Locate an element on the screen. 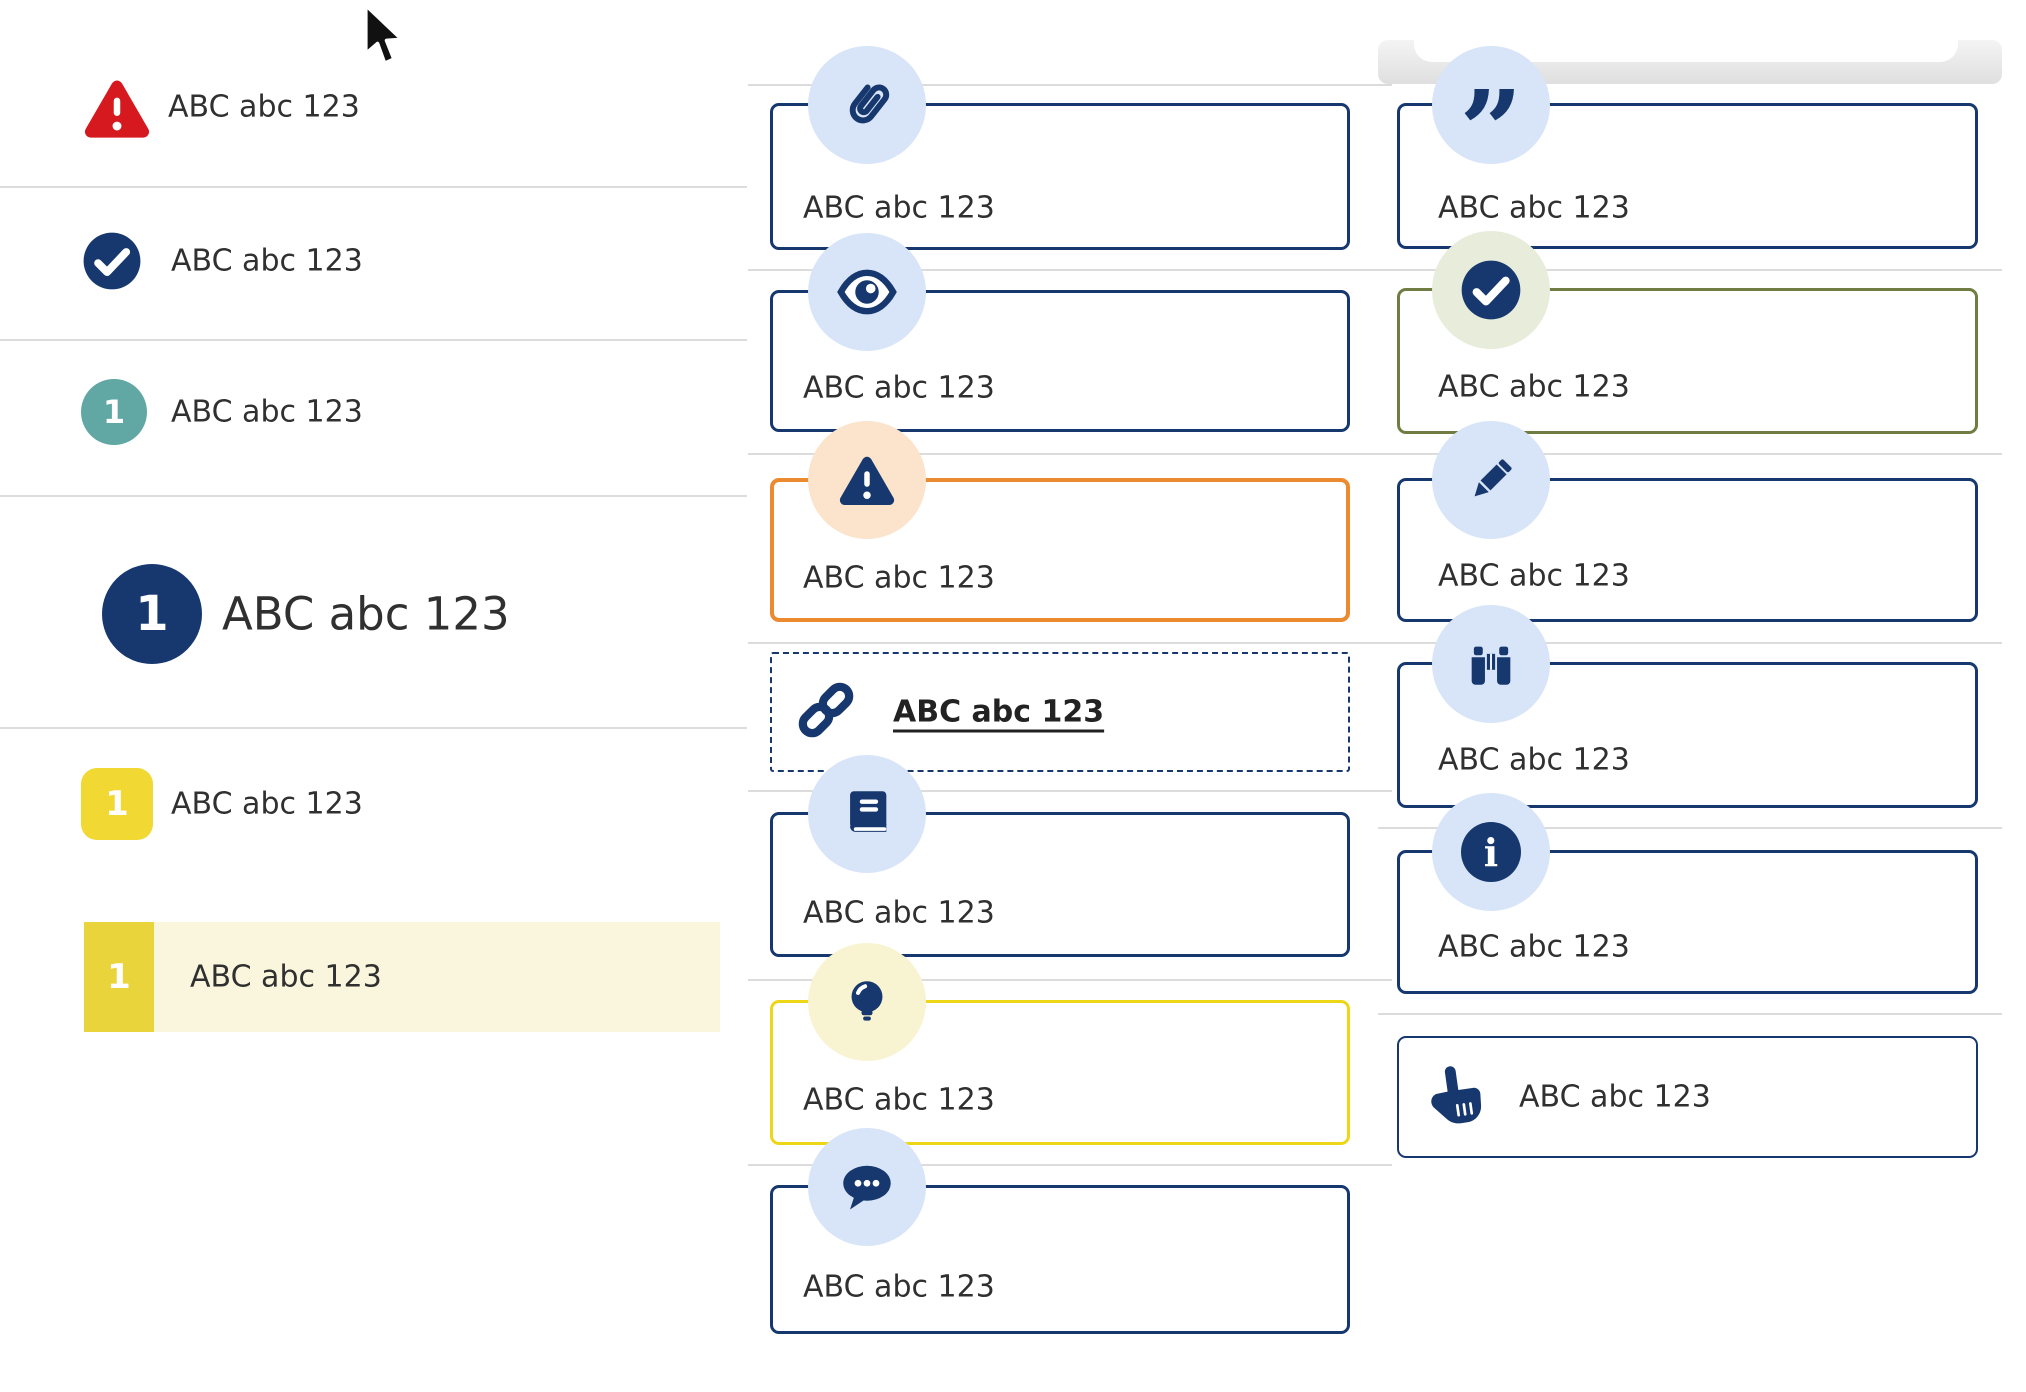 The image size is (2026, 1392). binoculars-icon is located at coordinates (1491, 664).